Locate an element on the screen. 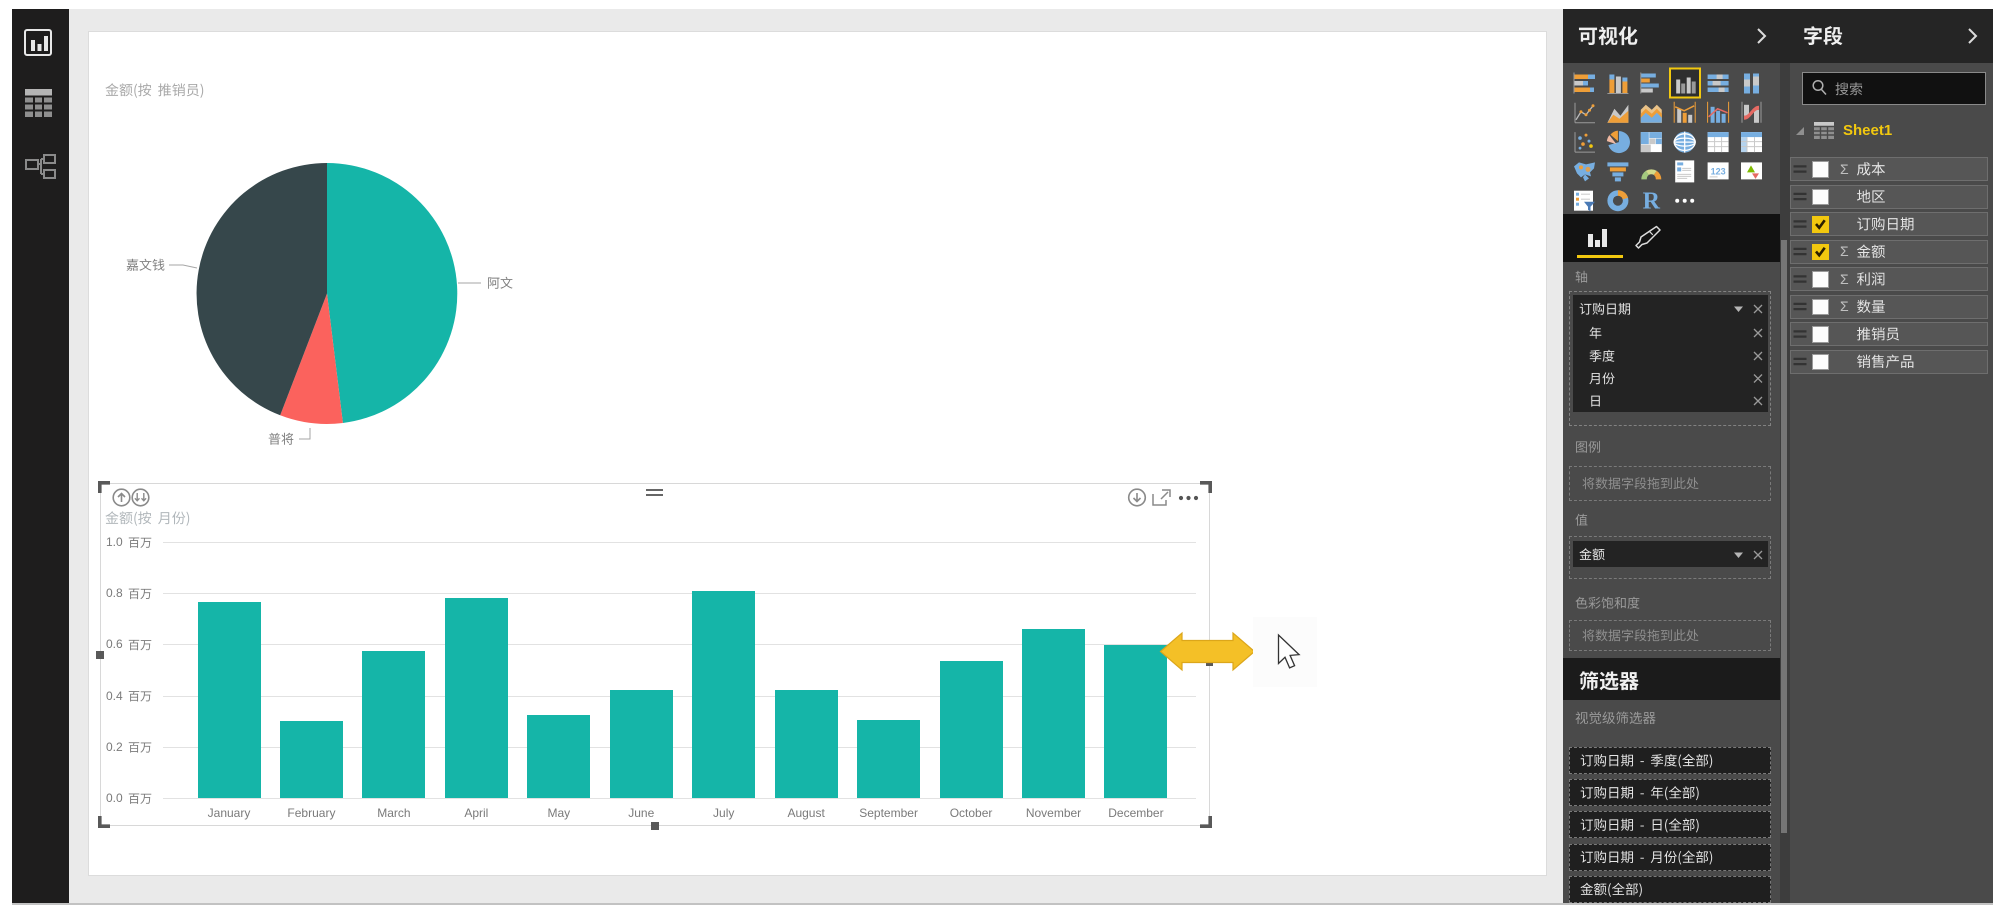 Image resolution: width=2000 pixels, height=910 pixels. svg-text: 123 is located at coordinates (1718, 171).